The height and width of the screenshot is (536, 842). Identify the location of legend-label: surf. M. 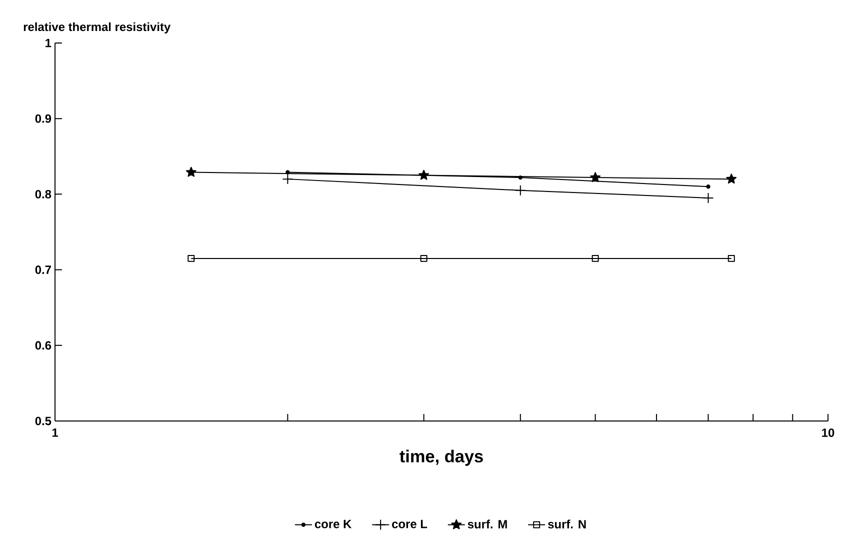
(487, 524).